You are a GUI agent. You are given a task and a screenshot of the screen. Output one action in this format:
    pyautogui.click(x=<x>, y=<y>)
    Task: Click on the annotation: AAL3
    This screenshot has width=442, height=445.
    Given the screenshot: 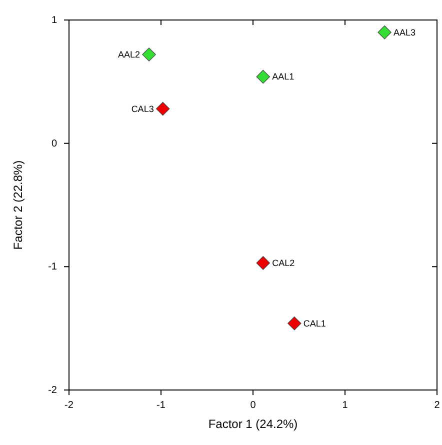 What is the action you would take?
    pyautogui.click(x=405, y=32)
    